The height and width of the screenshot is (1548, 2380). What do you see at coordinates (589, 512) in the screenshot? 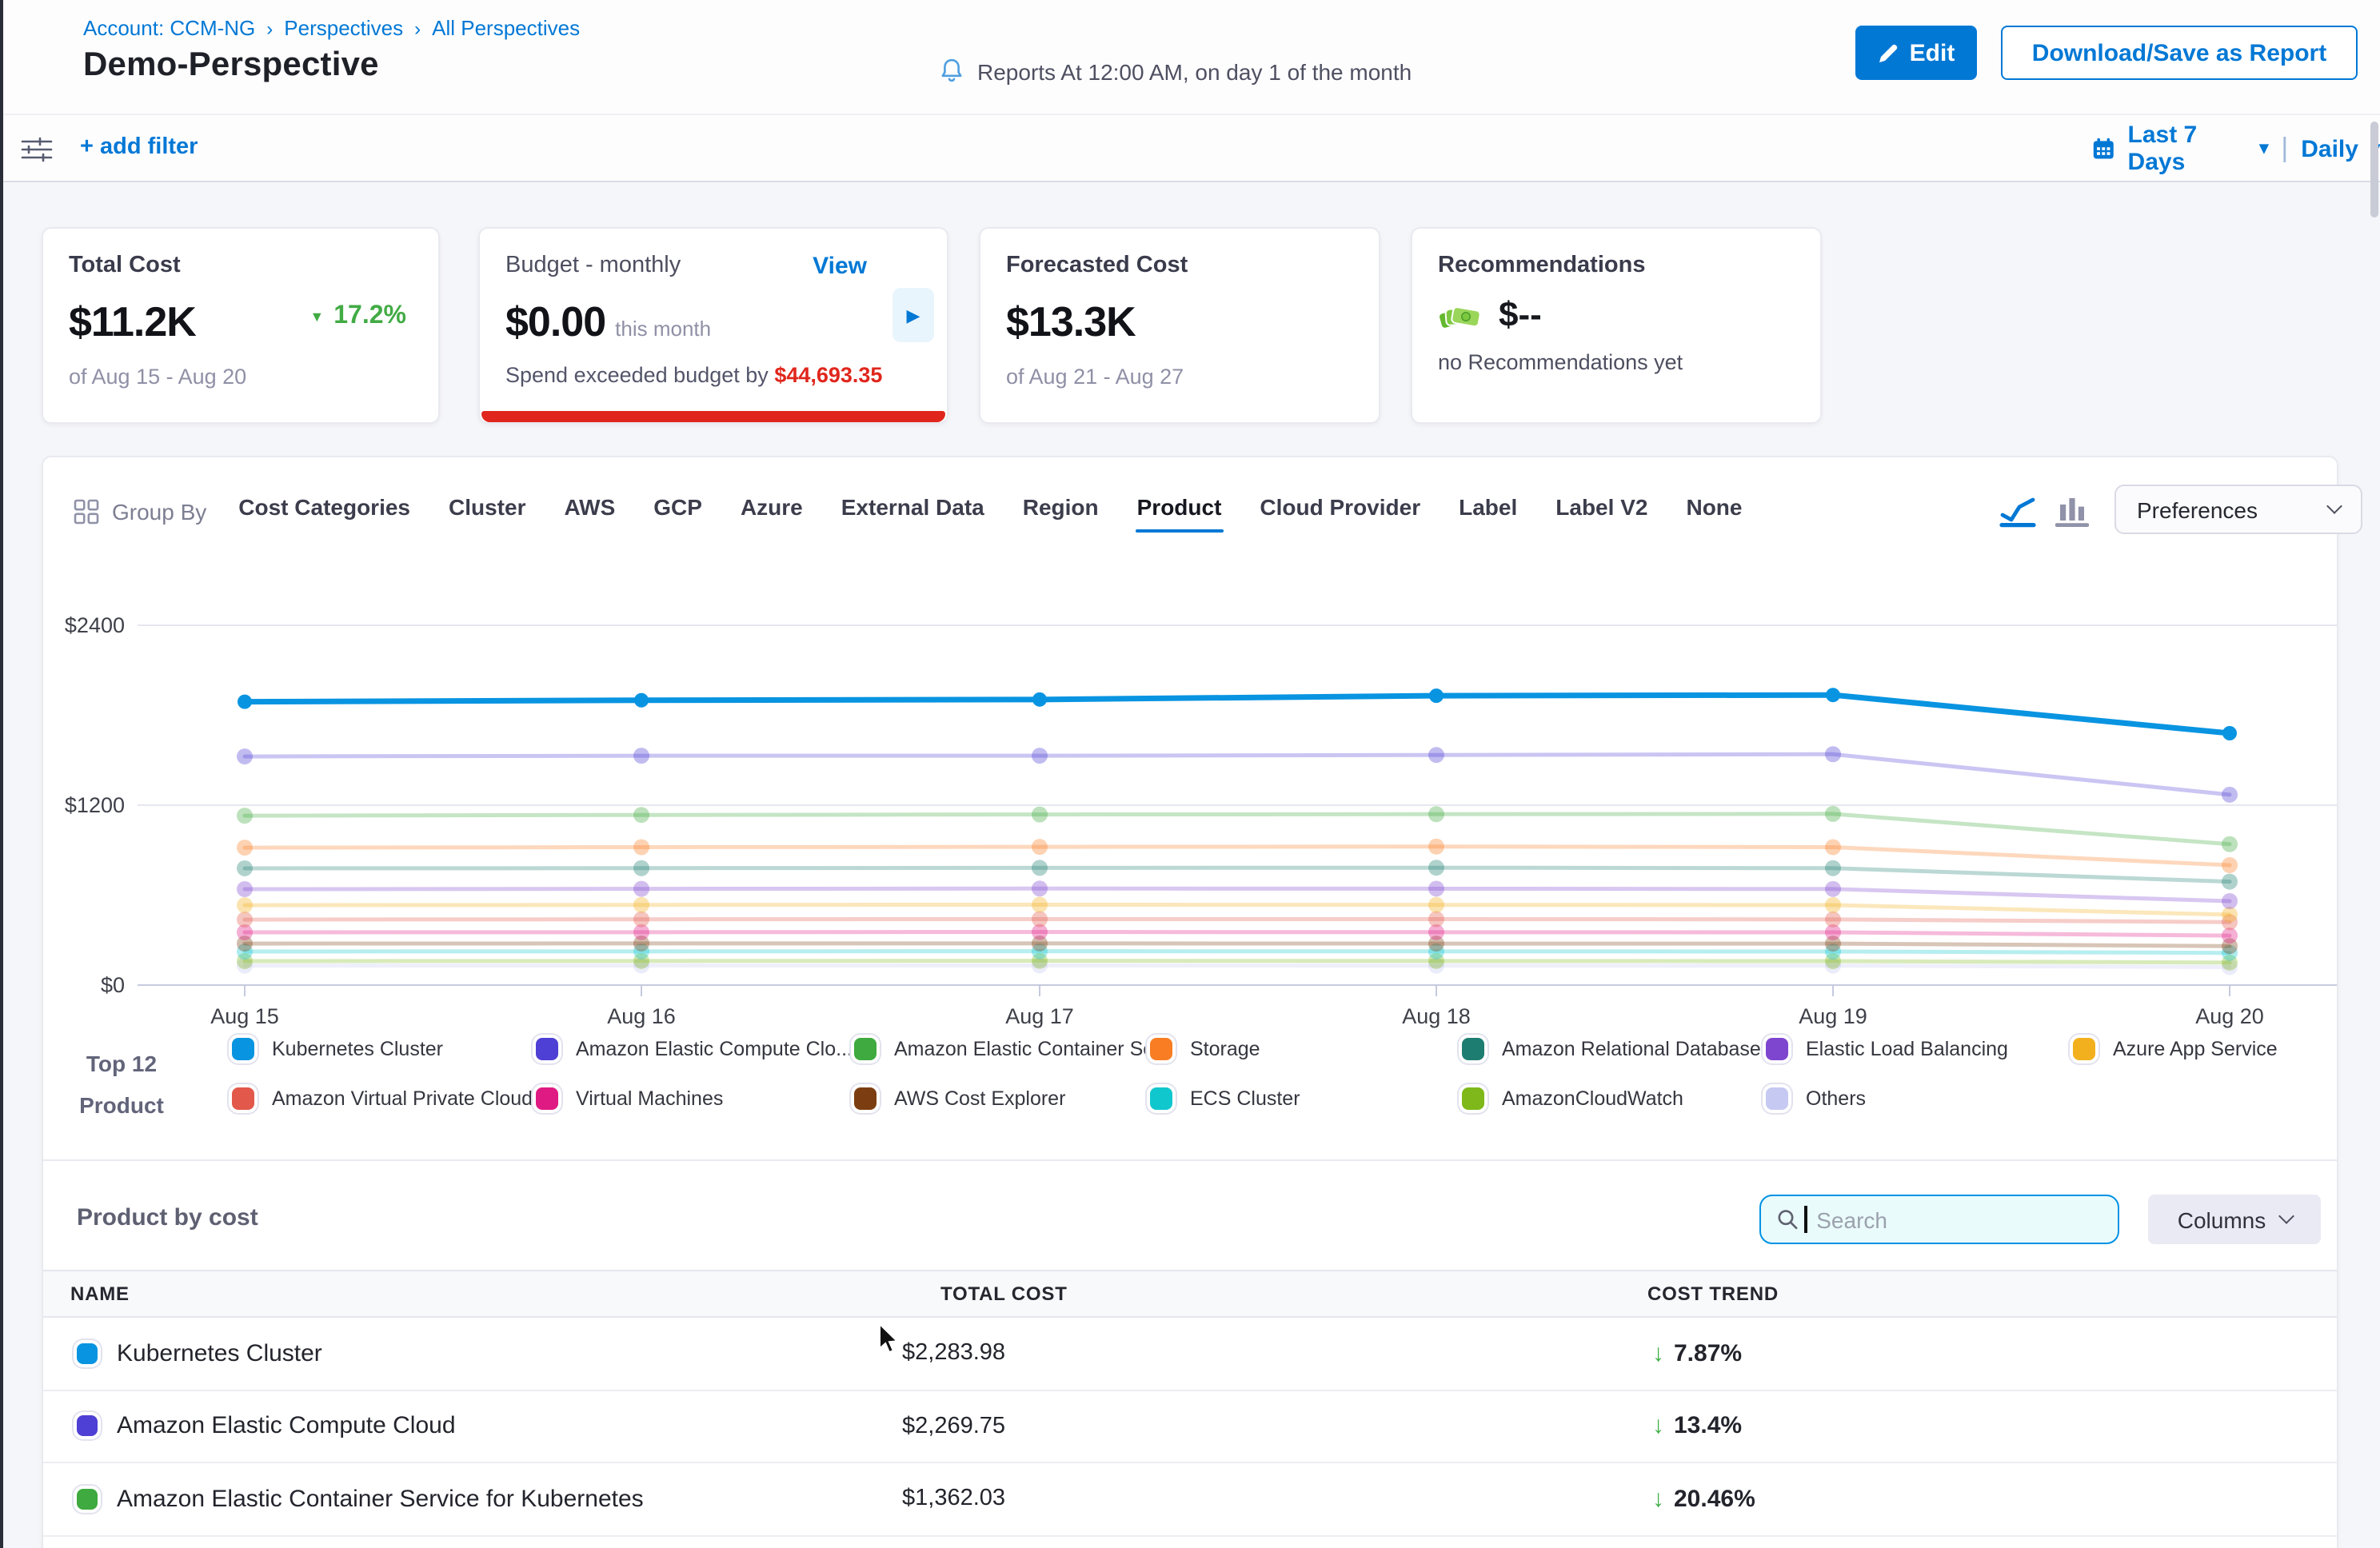
I see `tab-aws: AWS` at bounding box center [589, 512].